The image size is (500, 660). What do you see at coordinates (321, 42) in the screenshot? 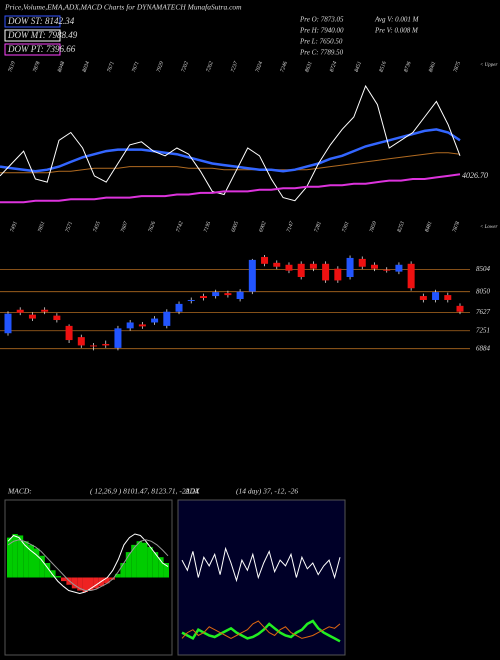
I see `info-text: Pre L: 7650.50` at bounding box center [321, 42].